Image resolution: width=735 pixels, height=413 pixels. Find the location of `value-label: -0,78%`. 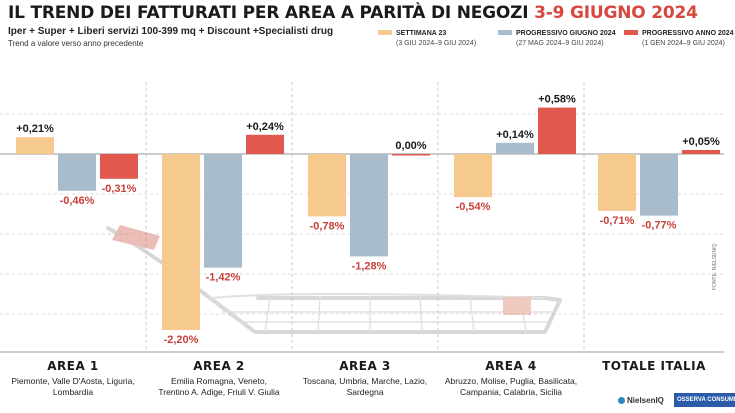

value-label: -0,78% is located at coordinates (327, 226).